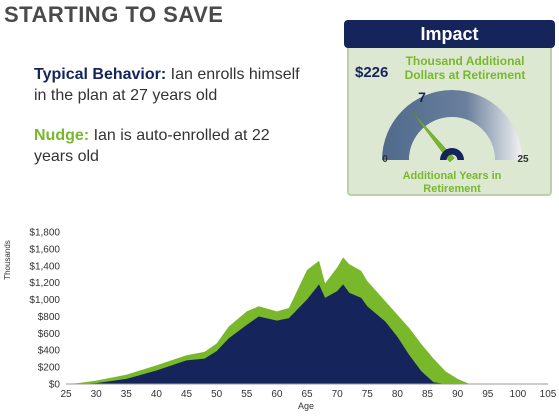  I want to click on gauge-max-label: 25, so click(523, 159).